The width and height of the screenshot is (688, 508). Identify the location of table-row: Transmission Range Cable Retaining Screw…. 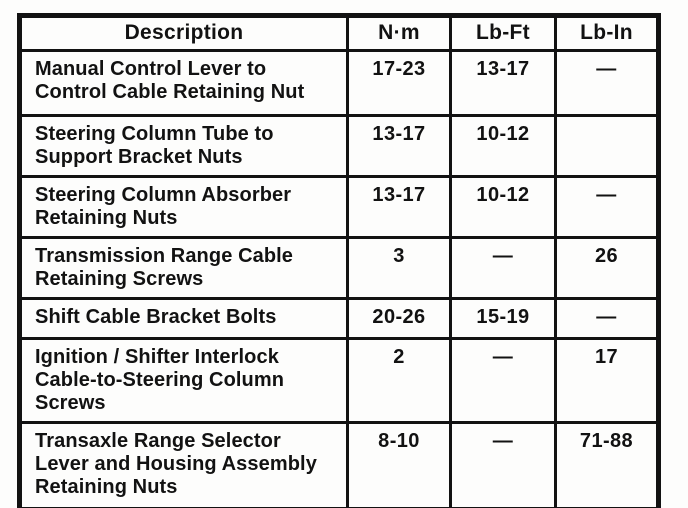
(339, 268).